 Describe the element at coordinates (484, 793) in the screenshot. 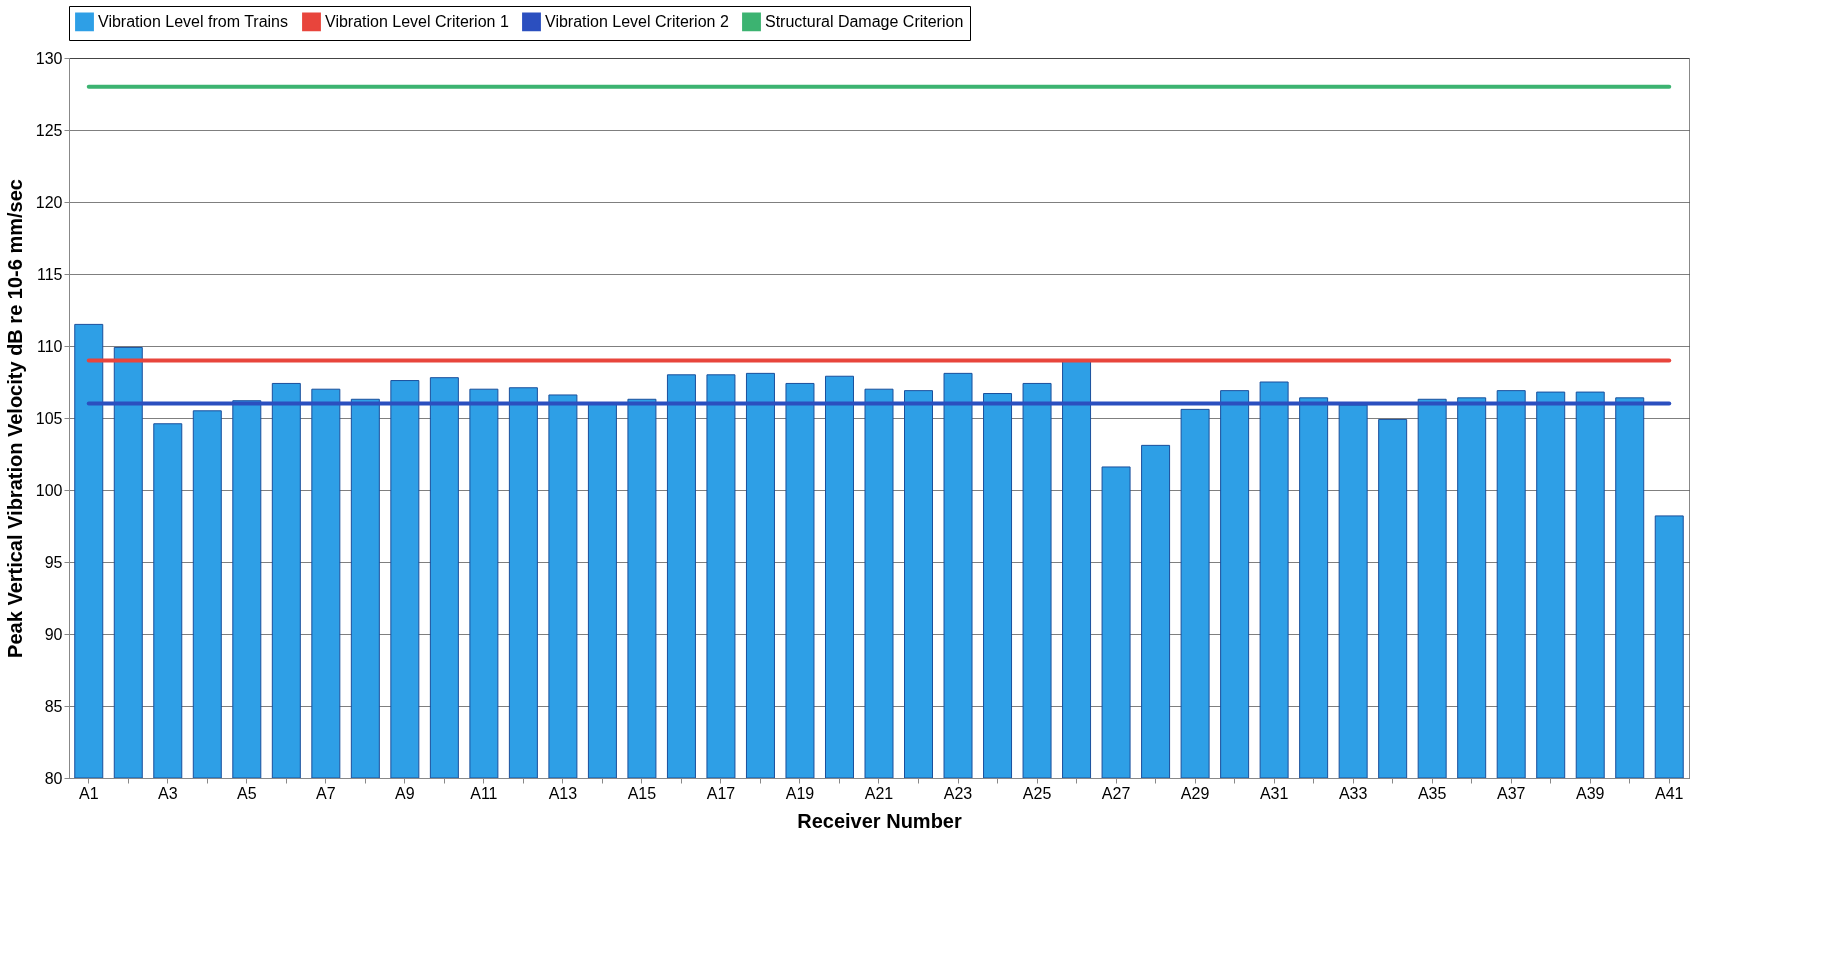

I see `x-tick-label: A11` at that location.